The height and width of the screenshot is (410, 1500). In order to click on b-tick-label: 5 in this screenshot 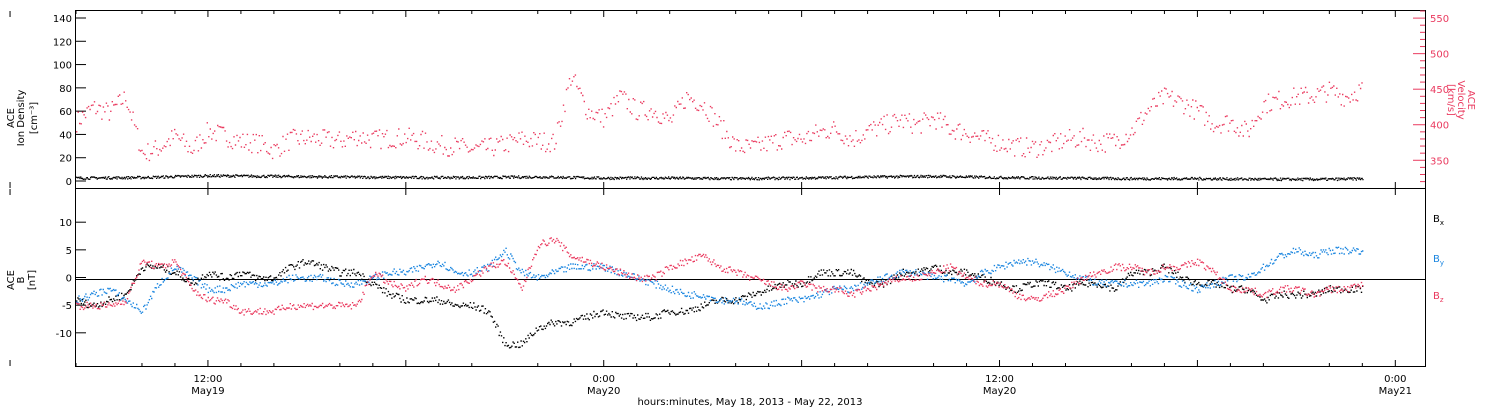, I will do `click(69, 251)`.